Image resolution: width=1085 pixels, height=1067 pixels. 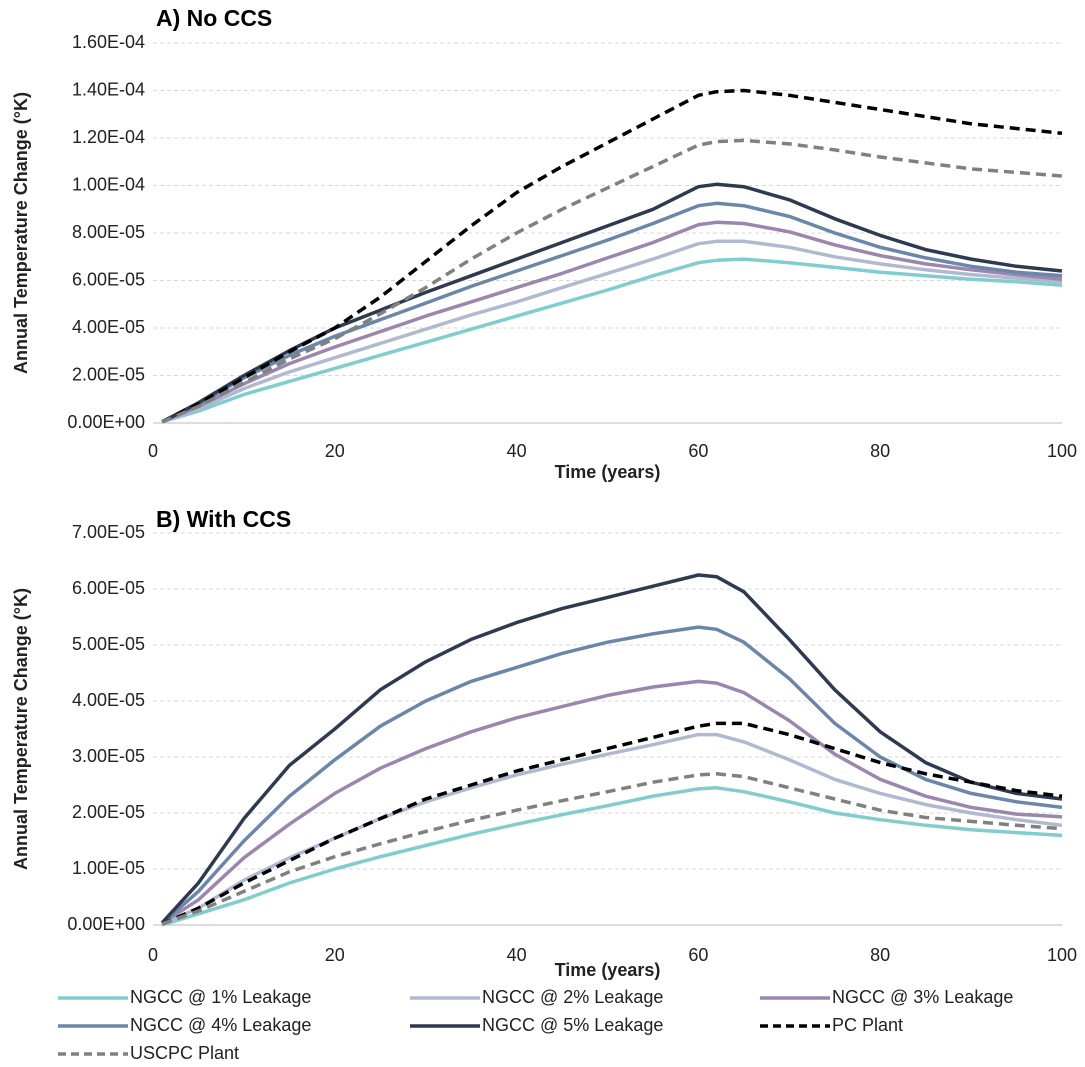 I want to click on y-tick-label: 8.00E-05, so click(x=108, y=232).